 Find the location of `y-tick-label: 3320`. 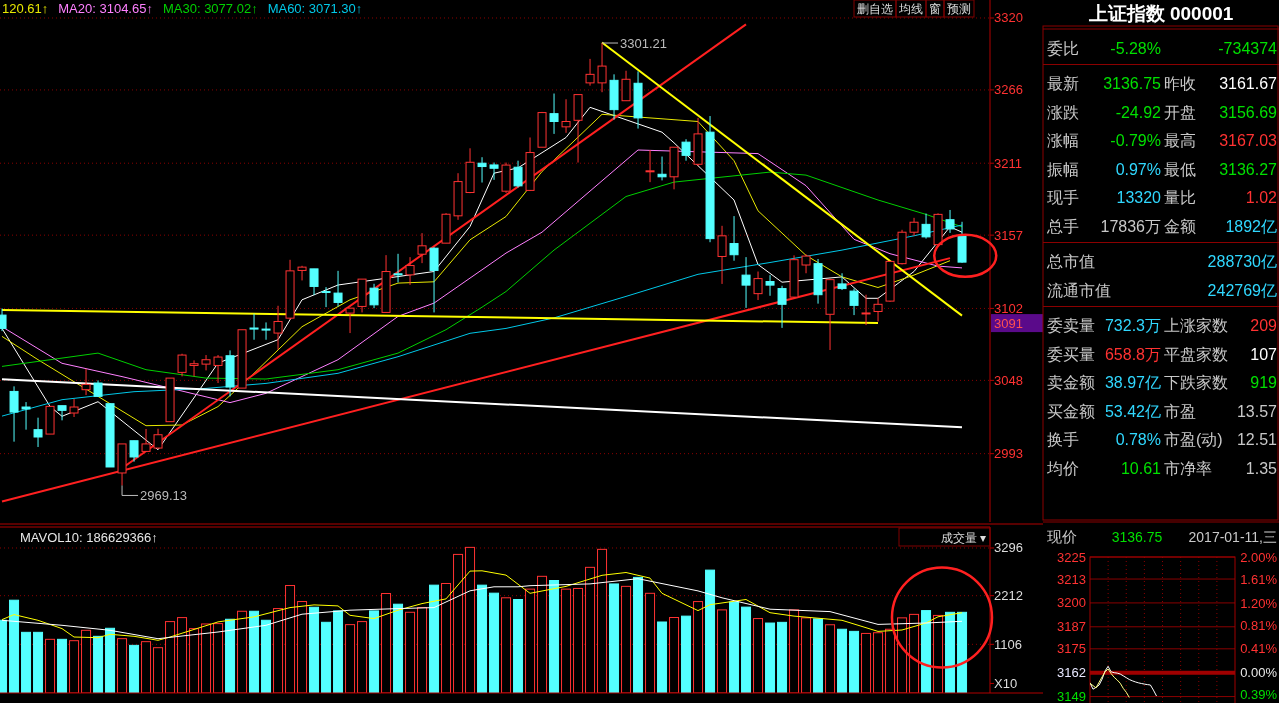

y-tick-label: 3320 is located at coordinates (1008, 18).